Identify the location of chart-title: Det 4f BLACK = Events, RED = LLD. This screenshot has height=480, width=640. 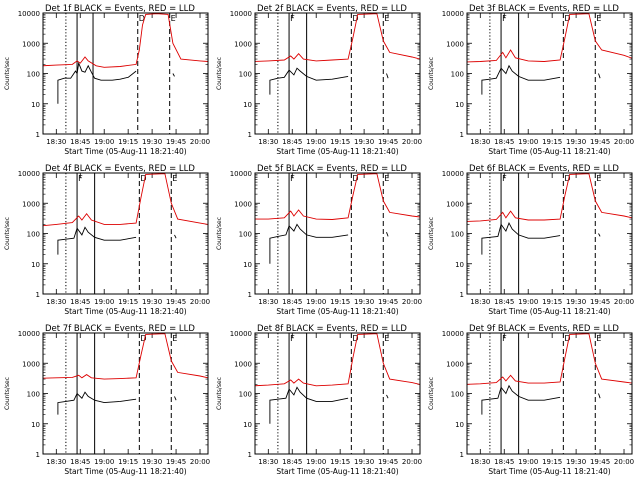
(120, 169).